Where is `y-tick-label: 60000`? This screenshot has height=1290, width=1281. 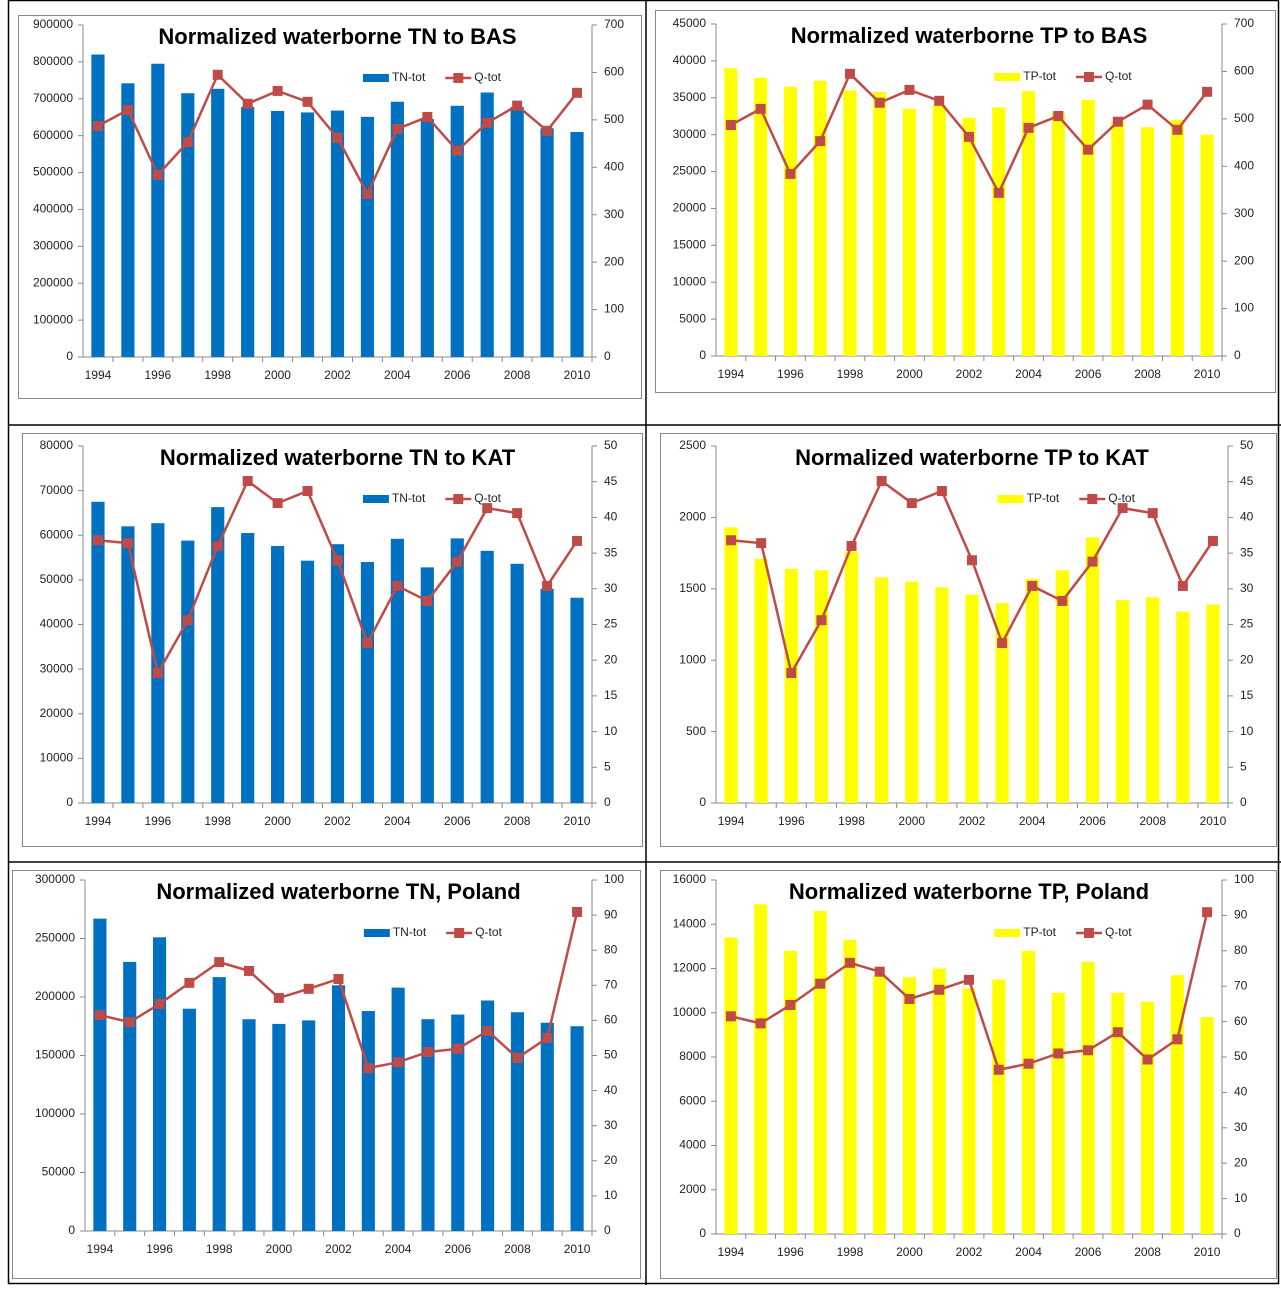
y-tick-label: 60000 is located at coordinates (57, 534).